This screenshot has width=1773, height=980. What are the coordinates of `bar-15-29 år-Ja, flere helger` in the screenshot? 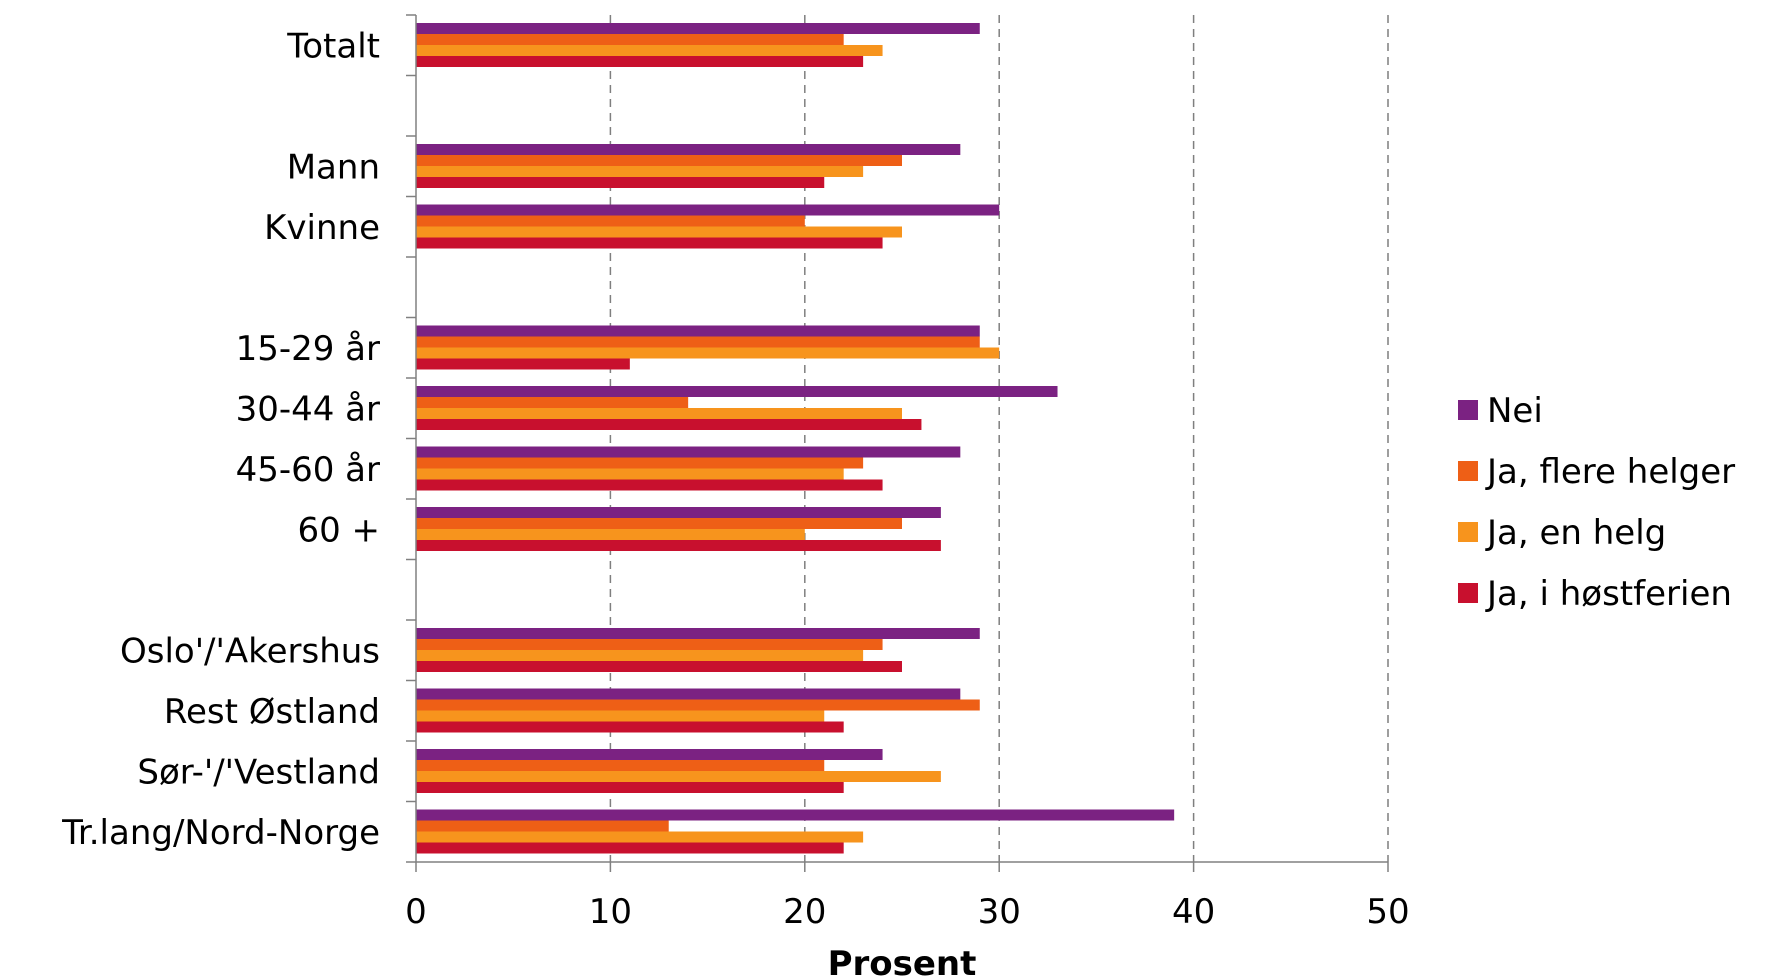 It's located at (698, 342).